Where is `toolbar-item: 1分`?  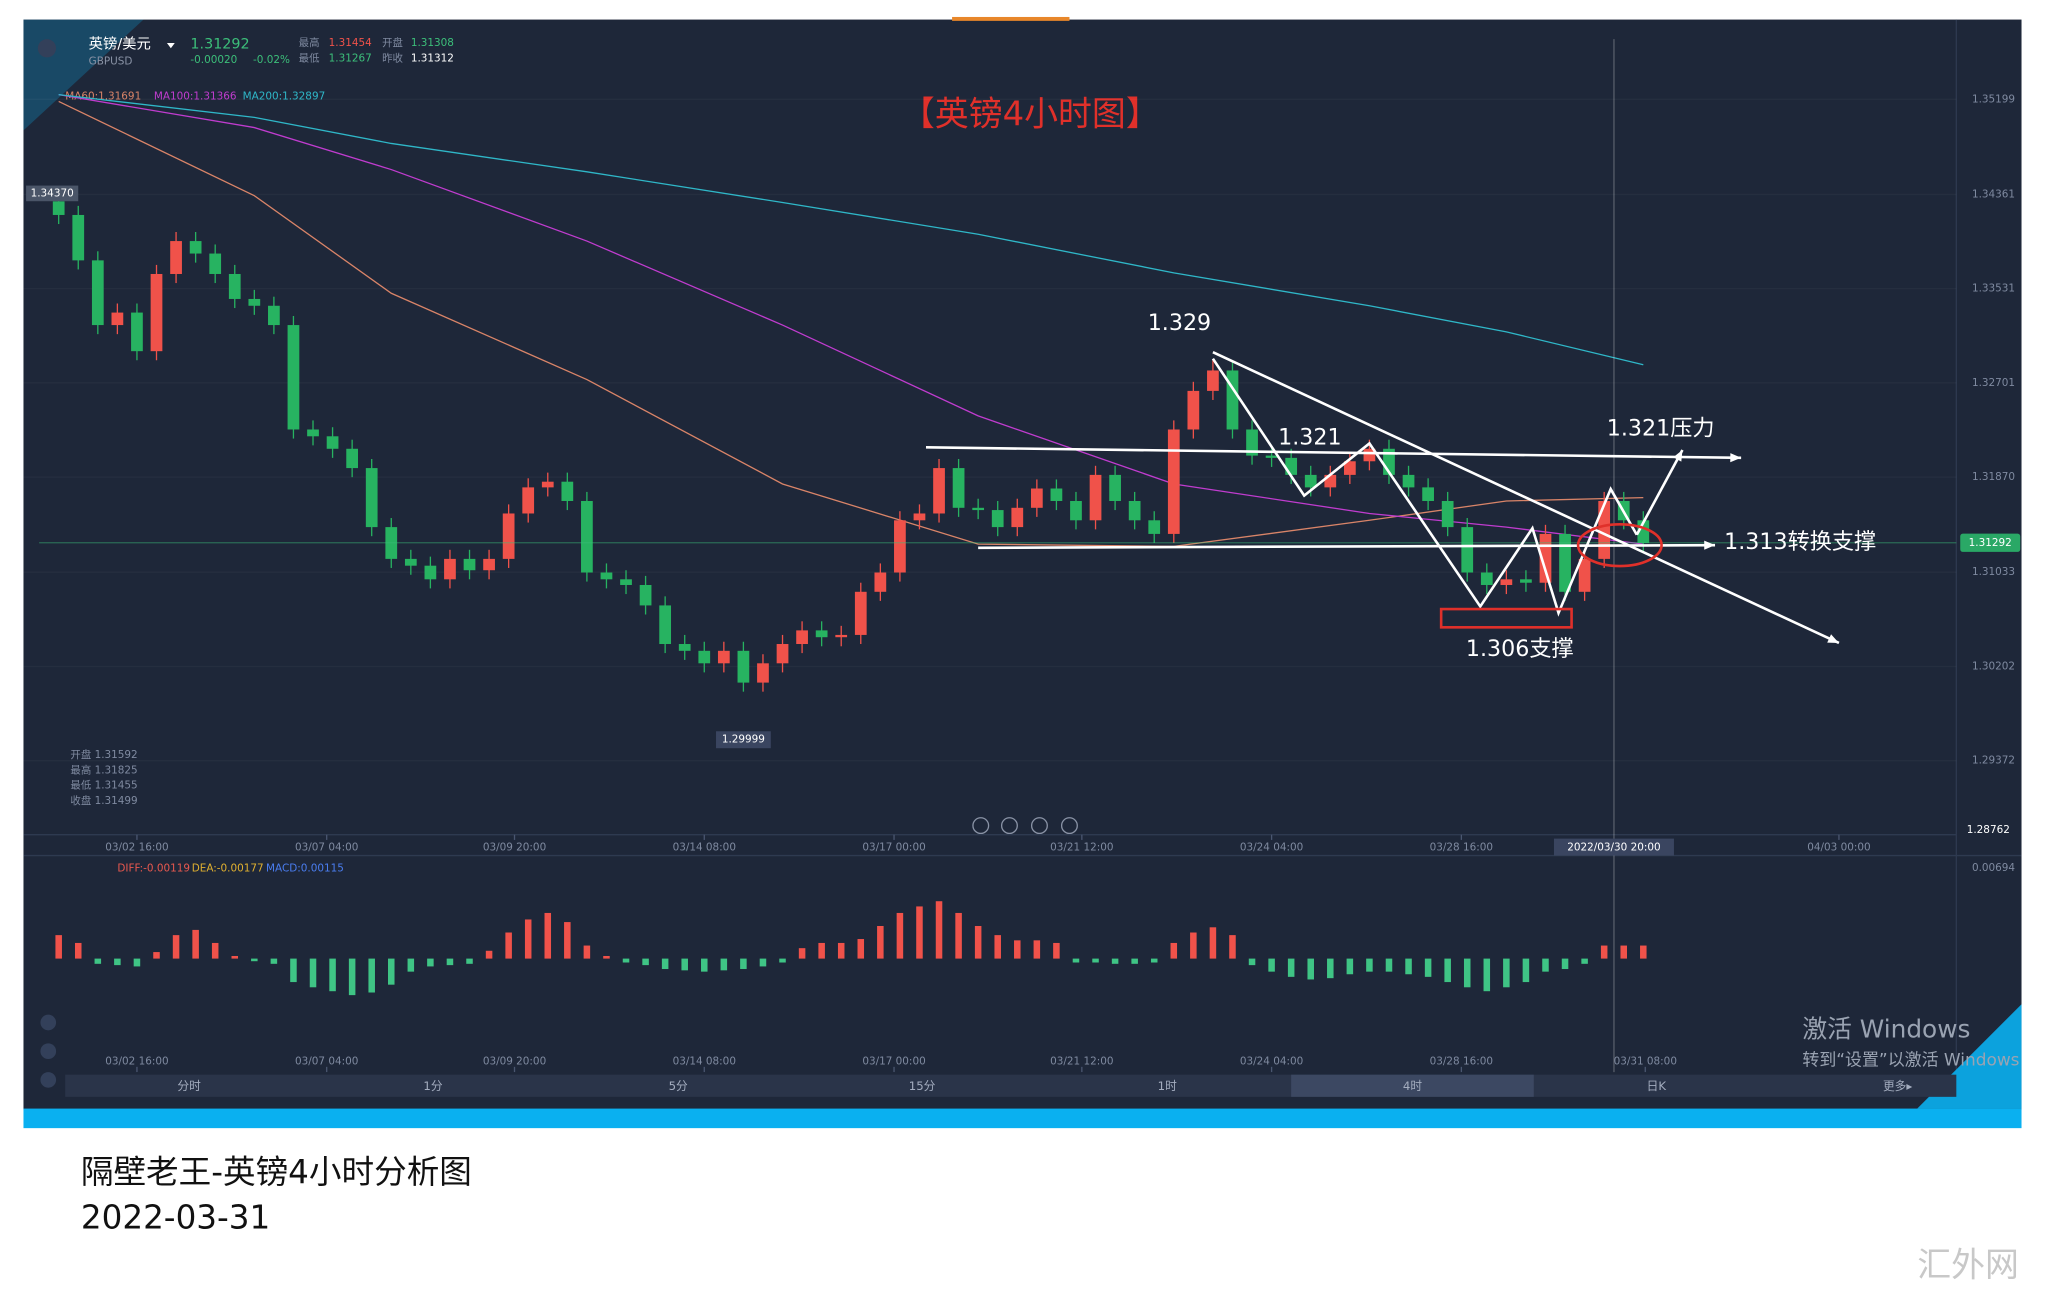
toolbar-item: 1分 is located at coordinates (432, 1086).